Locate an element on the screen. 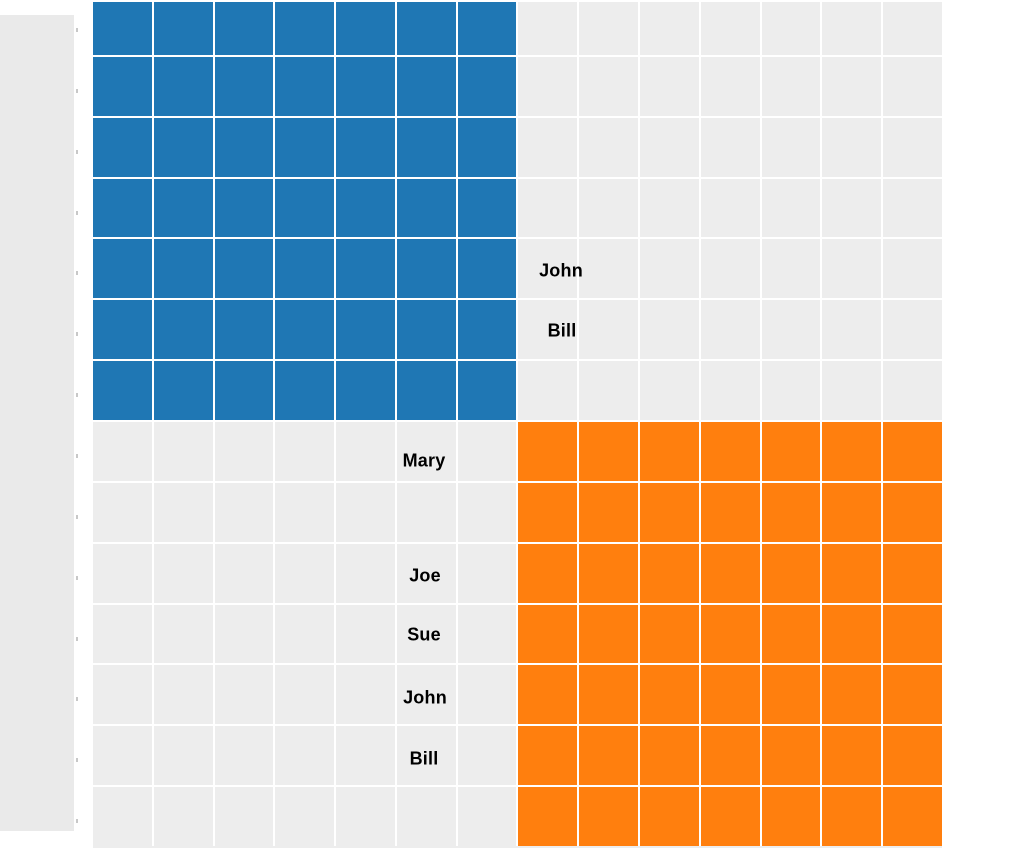 The height and width of the screenshot is (859, 1023). annotation-label: Mary is located at coordinates (424, 460).